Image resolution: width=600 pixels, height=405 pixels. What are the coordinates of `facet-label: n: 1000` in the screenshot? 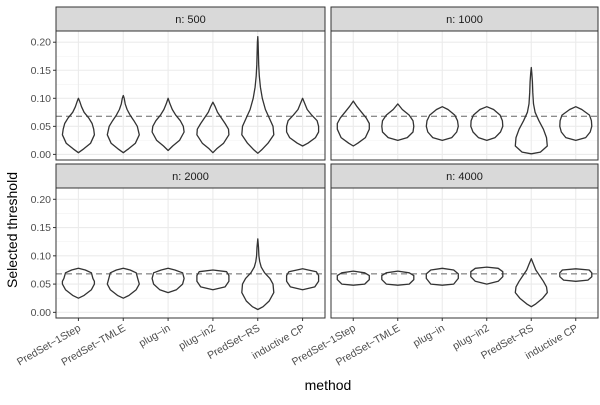 It's located at (464, 20).